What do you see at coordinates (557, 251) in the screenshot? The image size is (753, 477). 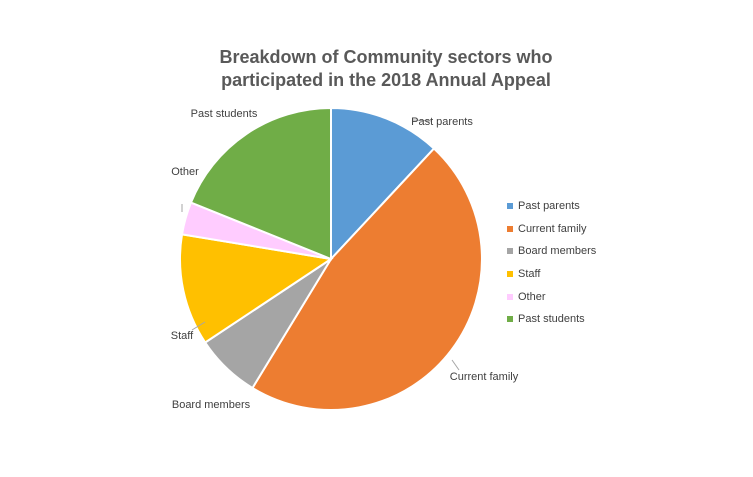 I see `legend-label-board-members: Board members` at bounding box center [557, 251].